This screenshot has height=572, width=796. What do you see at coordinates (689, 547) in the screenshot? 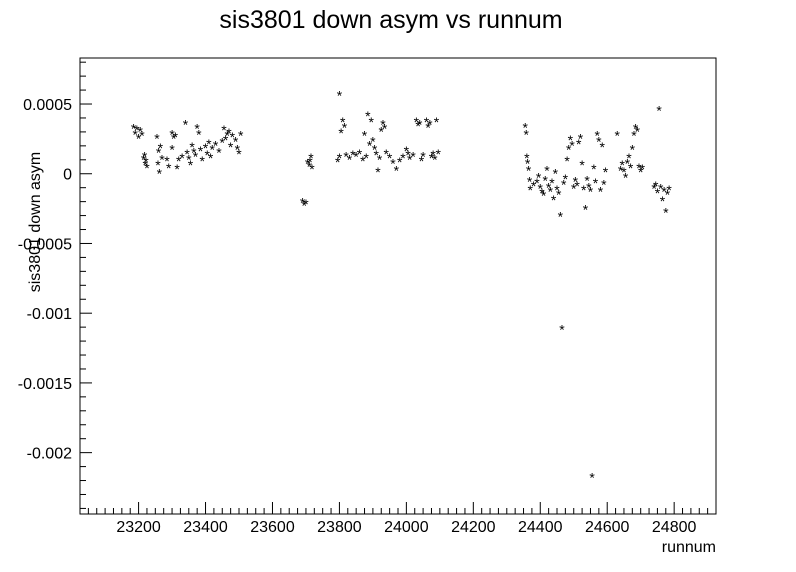
I see `x-axis-label: runnum` at bounding box center [689, 547].